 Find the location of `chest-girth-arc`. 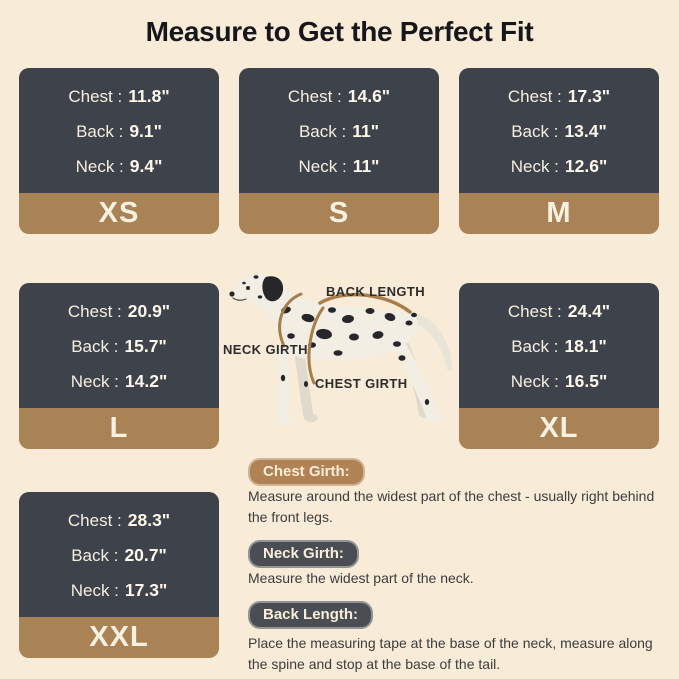

chest-girth-arc is located at coordinates (316, 345).